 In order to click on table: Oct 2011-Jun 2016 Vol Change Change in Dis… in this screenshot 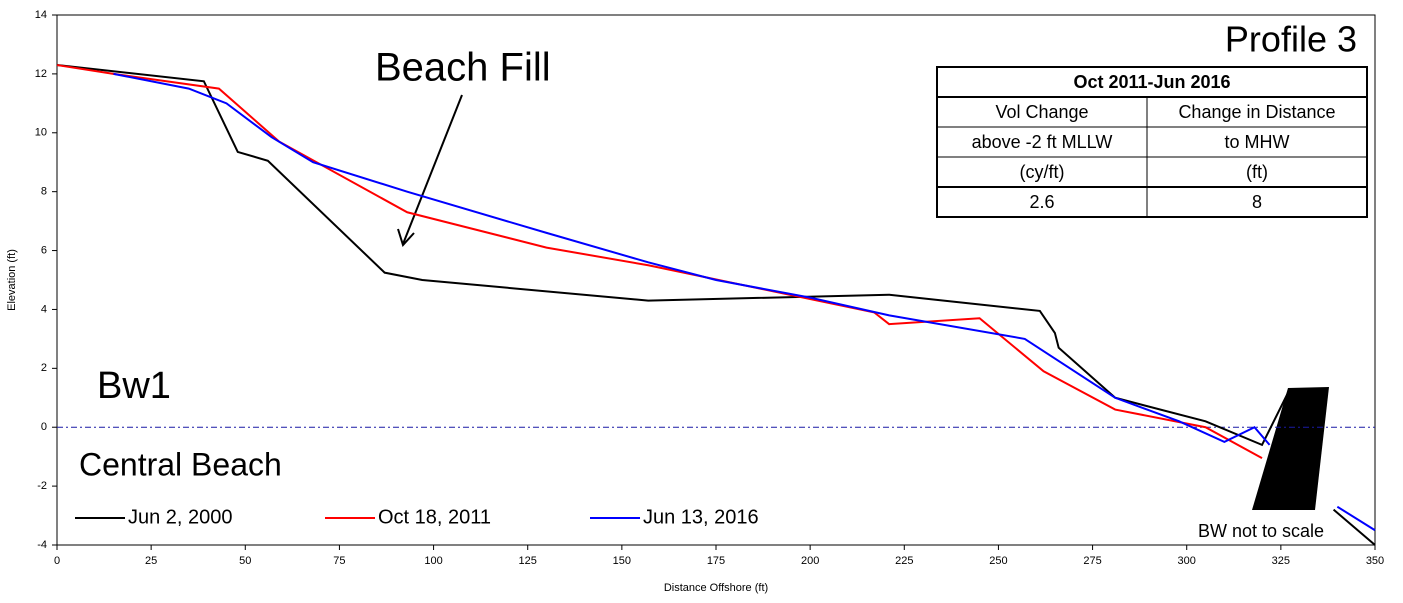, I will do `click(1152, 142)`.